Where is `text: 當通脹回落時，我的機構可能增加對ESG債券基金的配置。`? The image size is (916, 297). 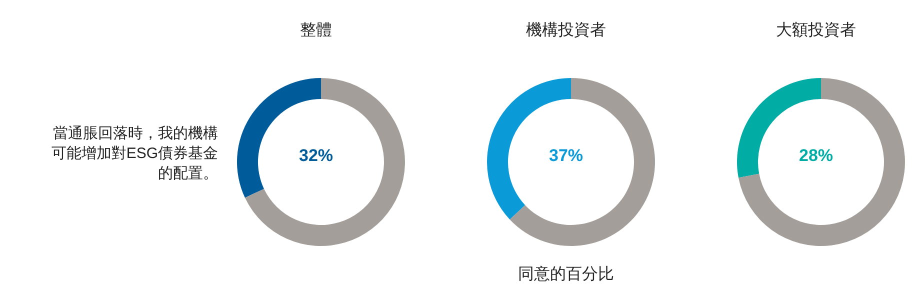 text: 當通脹回落時，我的機構可能增加對ESG債券基金的配置。 is located at coordinates (134, 154).